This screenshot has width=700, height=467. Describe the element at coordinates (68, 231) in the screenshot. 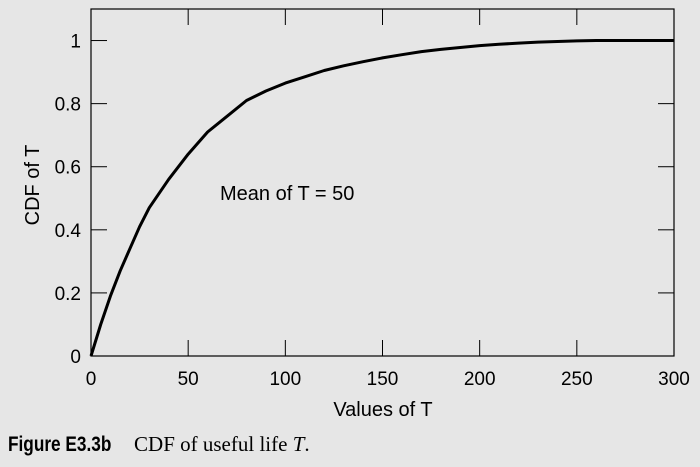

I see `y-tick-label-2: 0.4` at that location.